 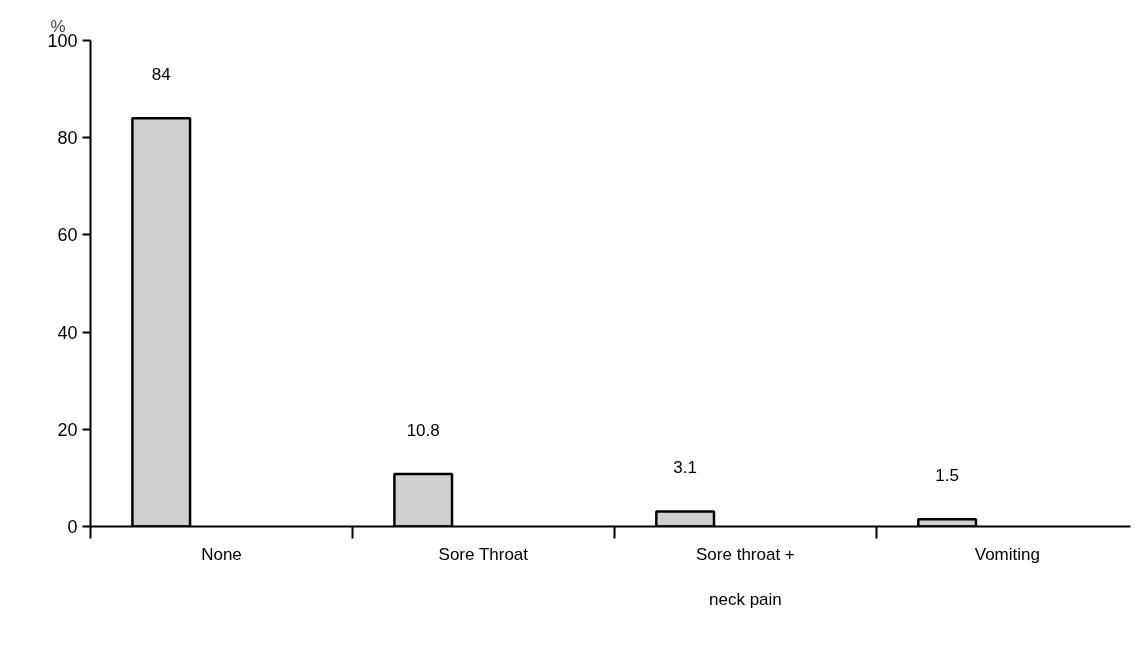 I want to click on x-tick-label: Vomiting, so click(x=1007, y=554).